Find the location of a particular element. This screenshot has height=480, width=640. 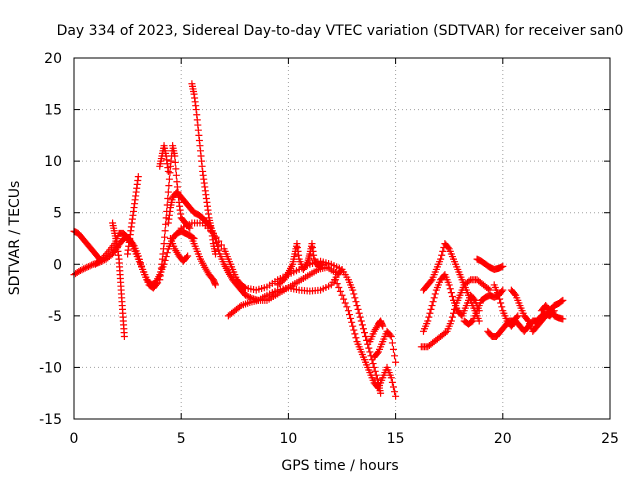

x-tick-label: 10 is located at coordinates (288, 439).